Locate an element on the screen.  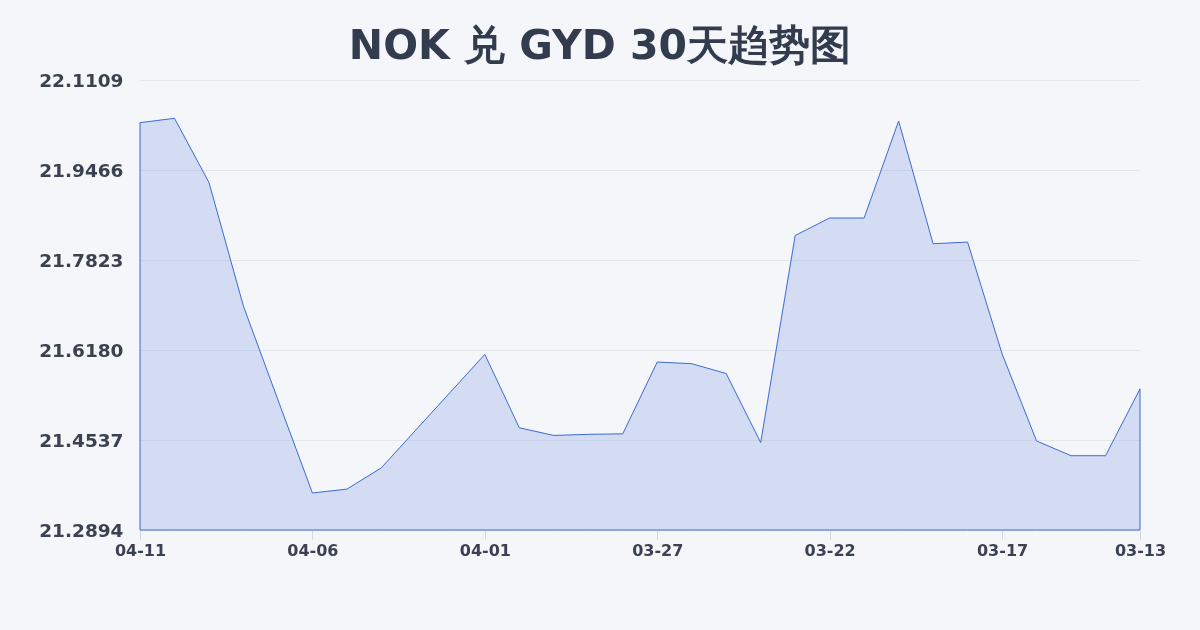
y-tick-label: 21.6180 is located at coordinates (81, 350).